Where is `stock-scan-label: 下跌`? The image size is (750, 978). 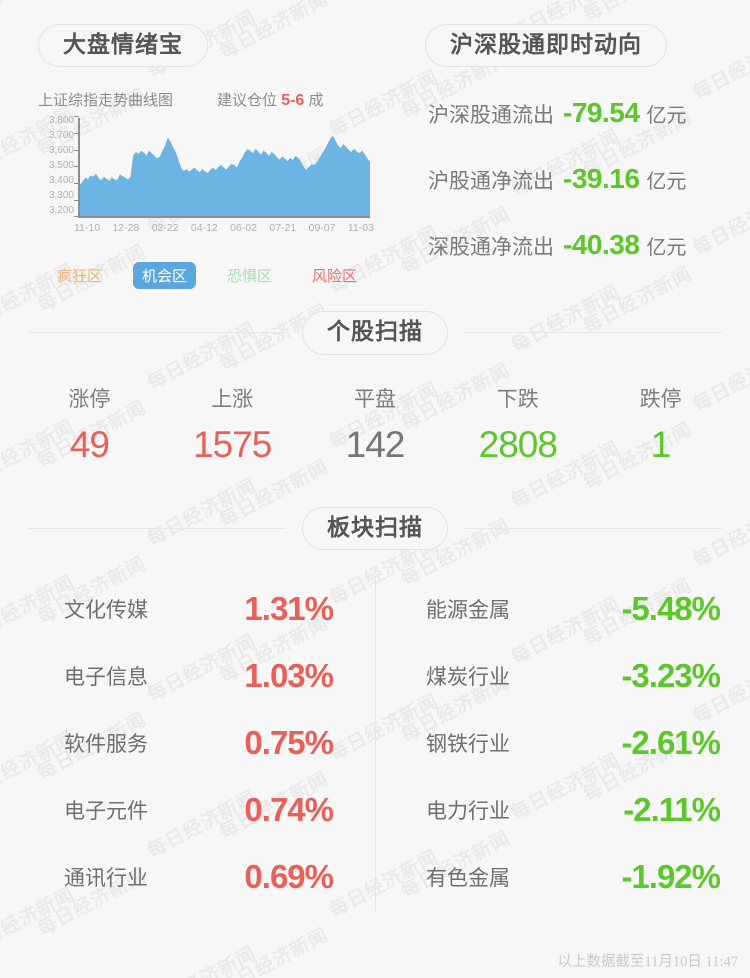 stock-scan-label: 下跌 is located at coordinates (517, 399).